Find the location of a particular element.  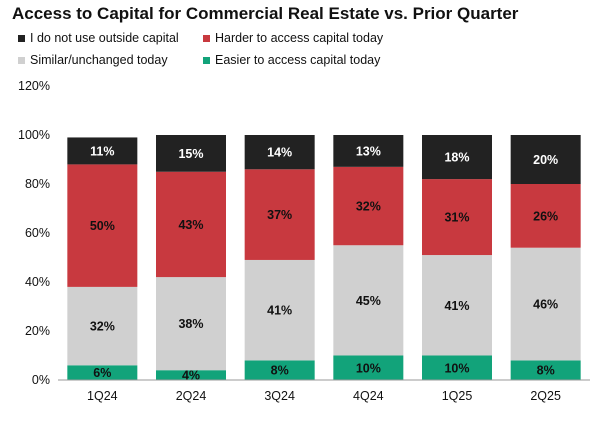

x-tick-label: 3Q24 is located at coordinates (279, 396).